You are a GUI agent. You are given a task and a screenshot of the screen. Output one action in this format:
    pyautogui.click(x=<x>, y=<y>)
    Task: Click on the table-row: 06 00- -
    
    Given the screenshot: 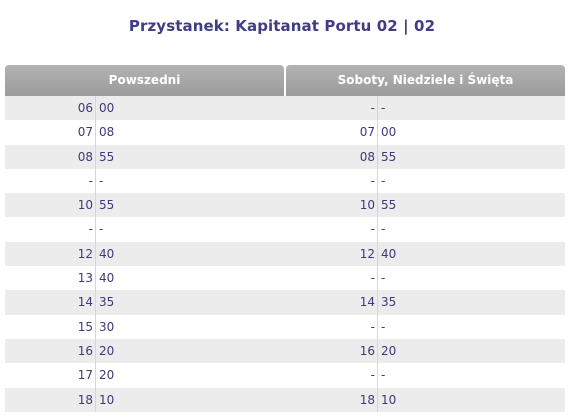 What is the action you would take?
    pyautogui.click(x=285, y=108)
    